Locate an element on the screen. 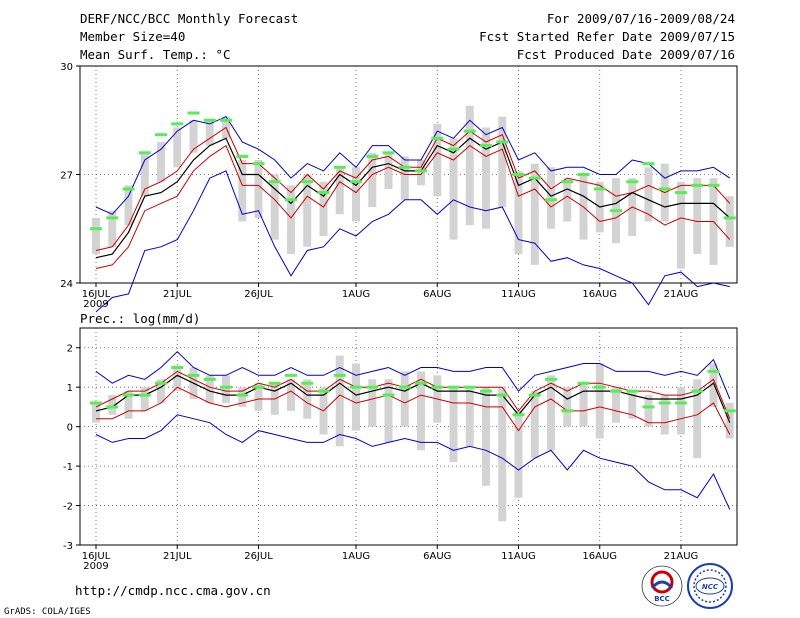  temp-xtick-year: 2009 is located at coordinates (95, 304).